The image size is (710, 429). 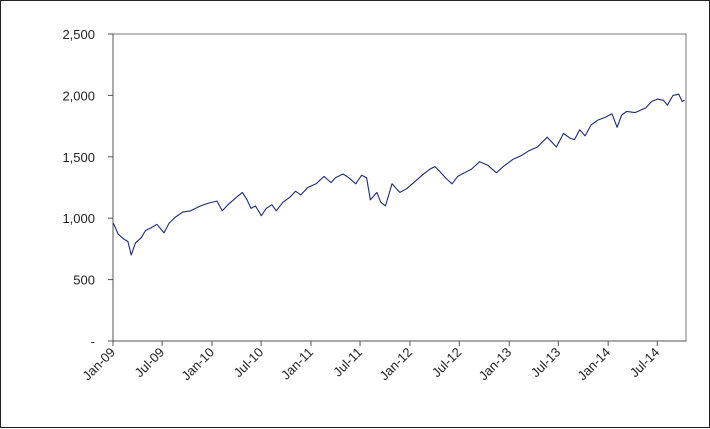 What do you see at coordinates (645, 363) in the screenshot?
I see `x-tick-label: Jul-14` at bounding box center [645, 363].